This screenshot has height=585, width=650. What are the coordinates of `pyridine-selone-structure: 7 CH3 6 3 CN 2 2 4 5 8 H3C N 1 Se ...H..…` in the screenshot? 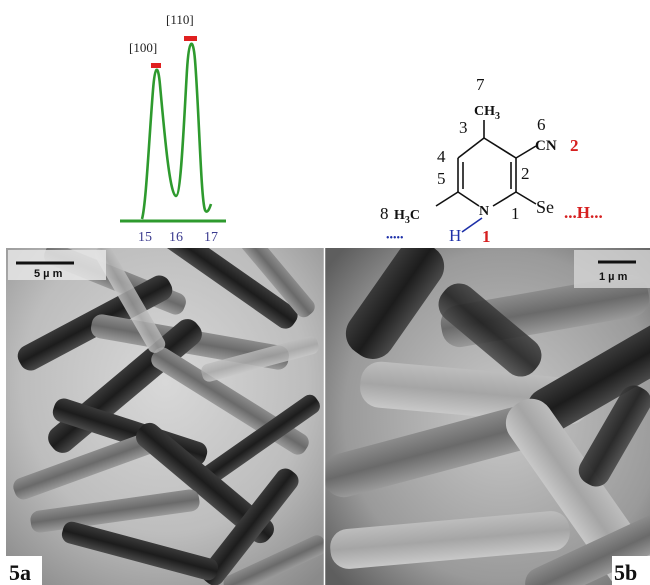 It's located at (491, 160).